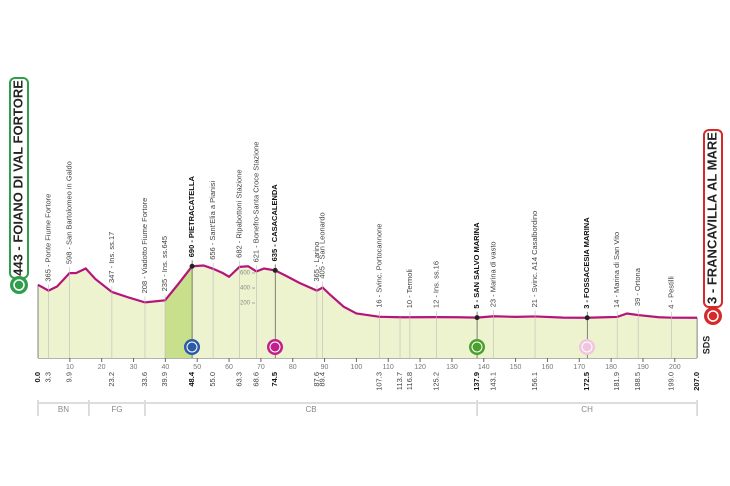 This screenshot has width=730, height=486. What do you see at coordinates (102, 367) in the screenshot?
I see `x-tick-label: 20` at bounding box center [102, 367].